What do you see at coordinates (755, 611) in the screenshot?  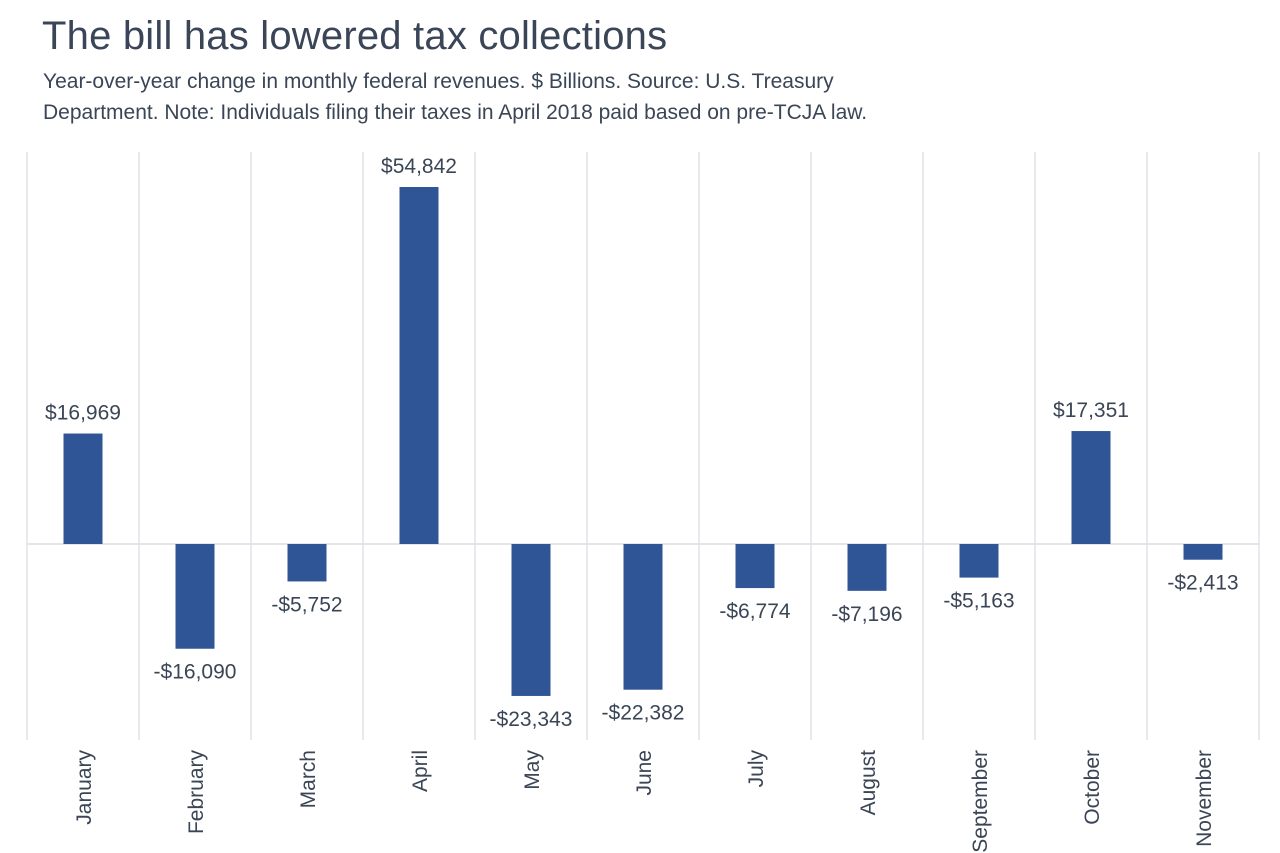 I see `value-label-july: -$6,774` at bounding box center [755, 611].